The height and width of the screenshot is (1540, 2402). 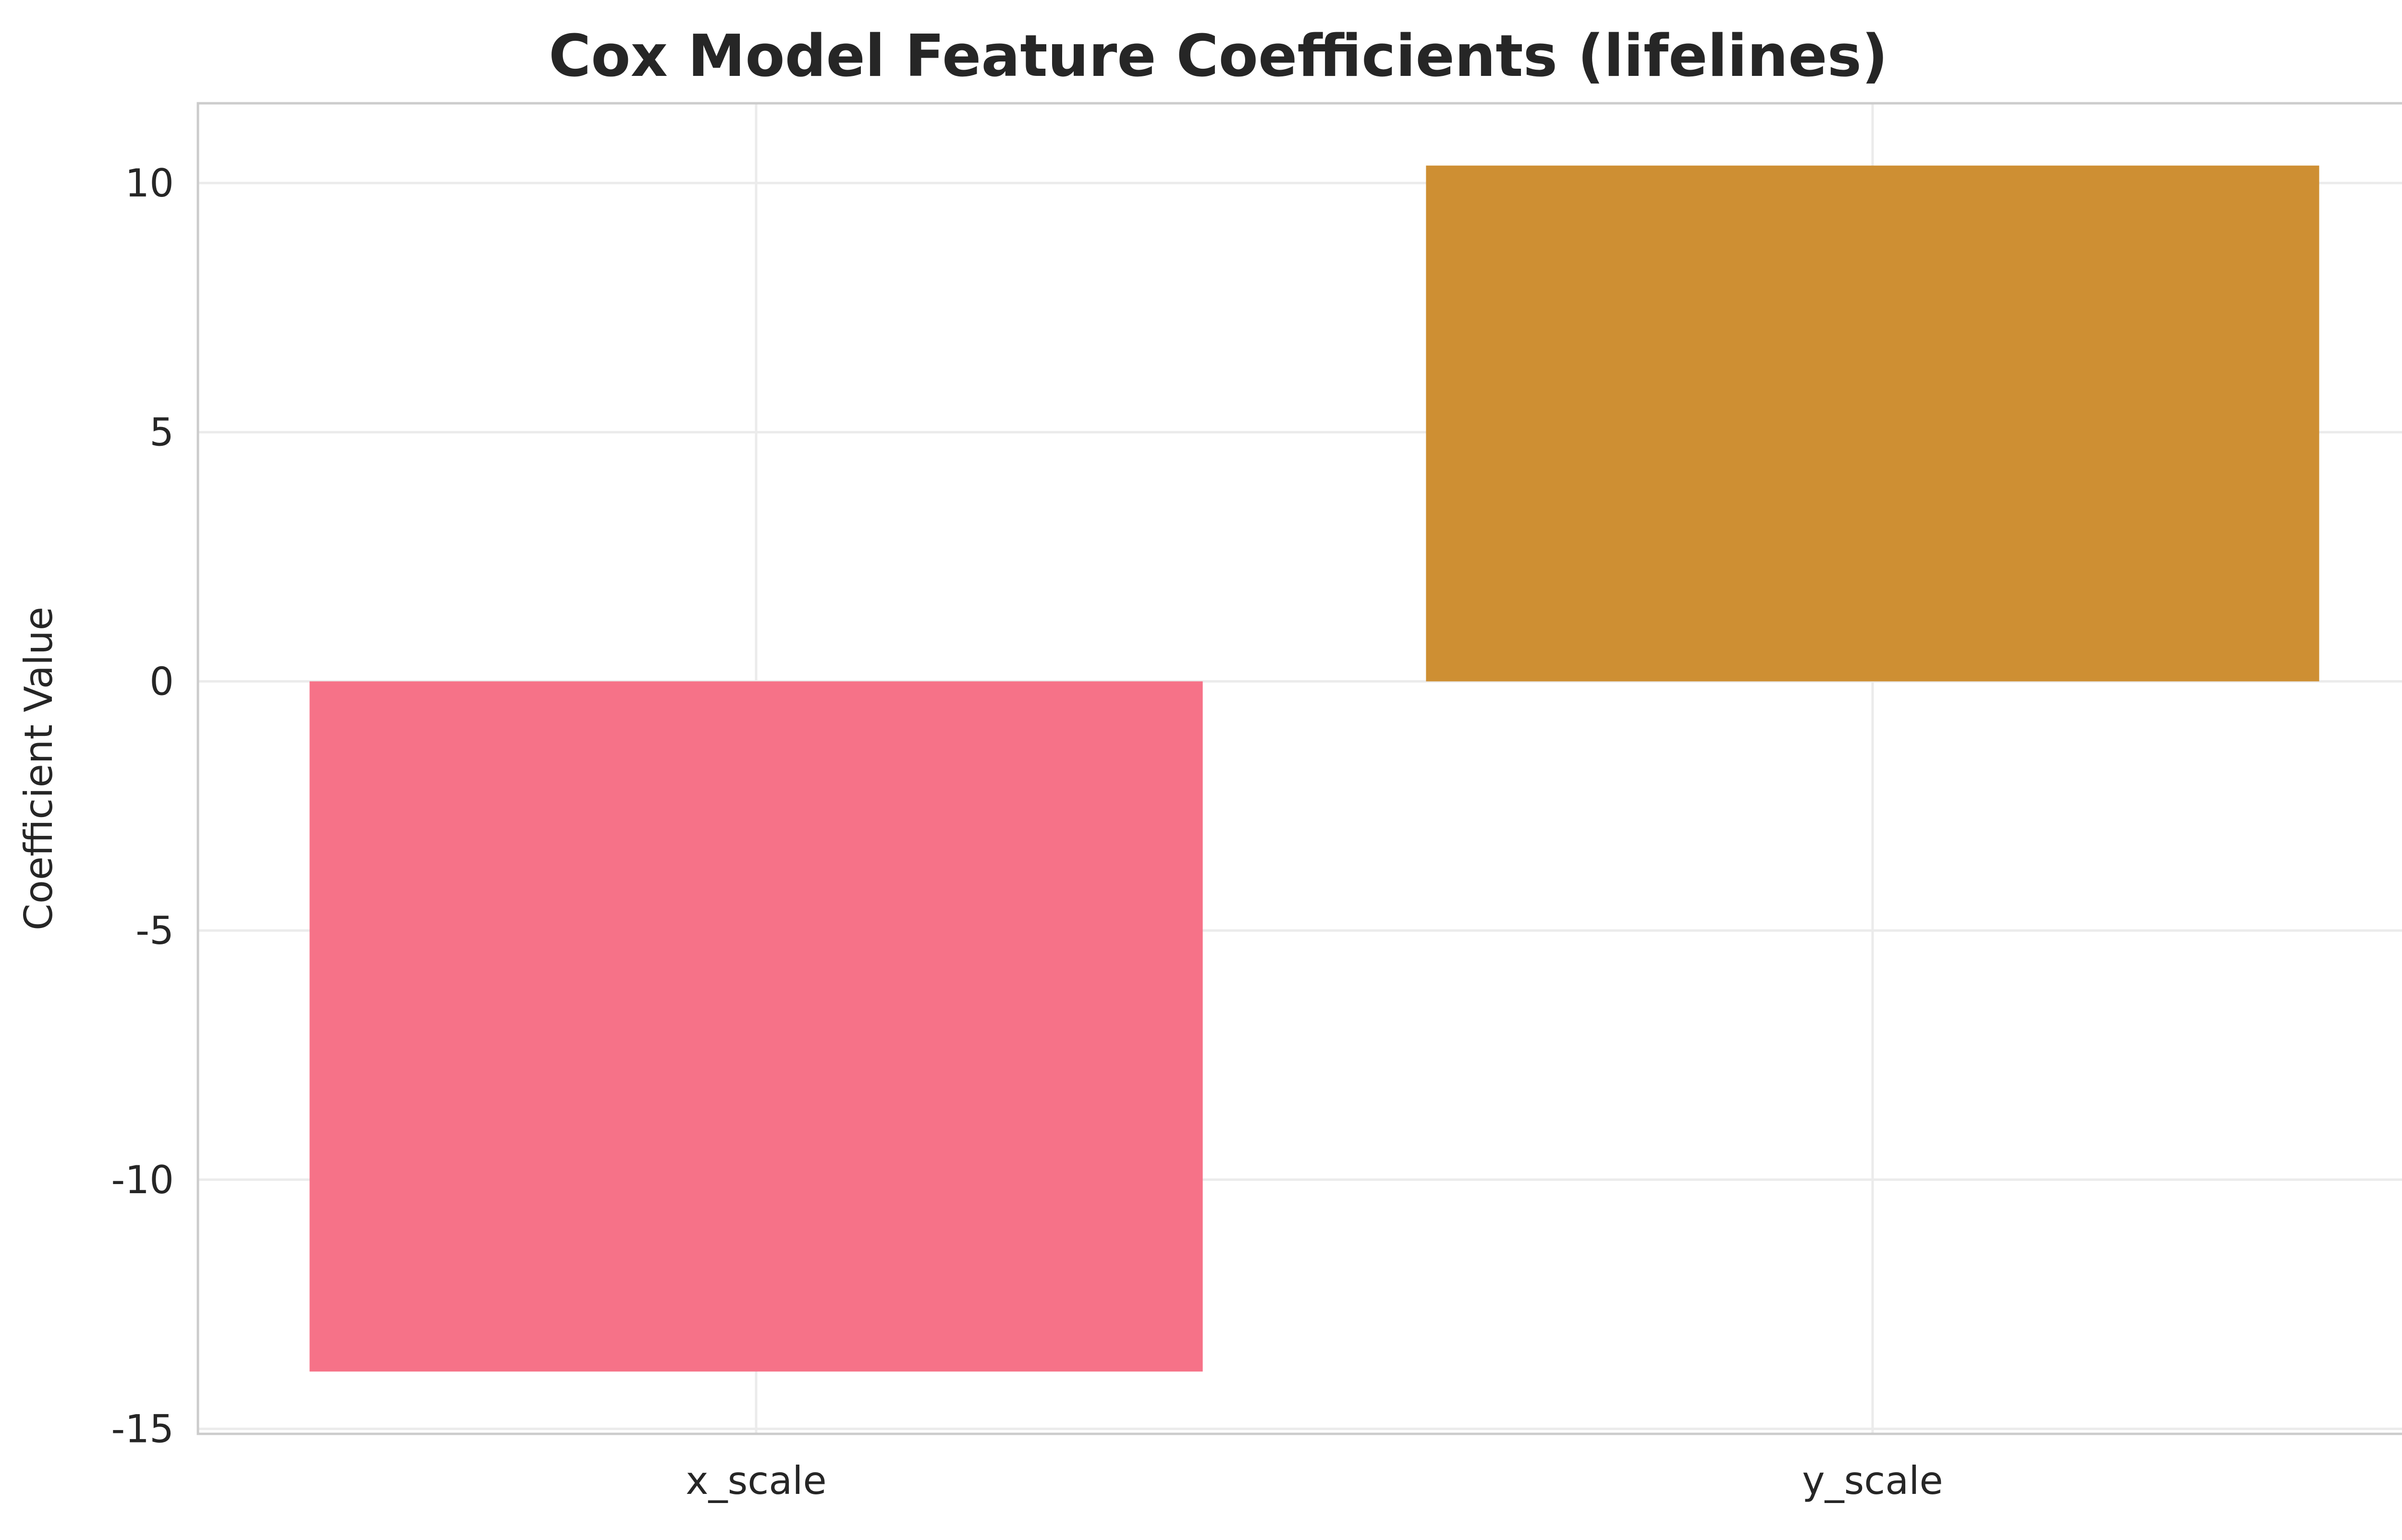 What do you see at coordinates (142, 1180) in the screenshot?
I see `y-tick-label: -10` at bounding box center [142, 1180].